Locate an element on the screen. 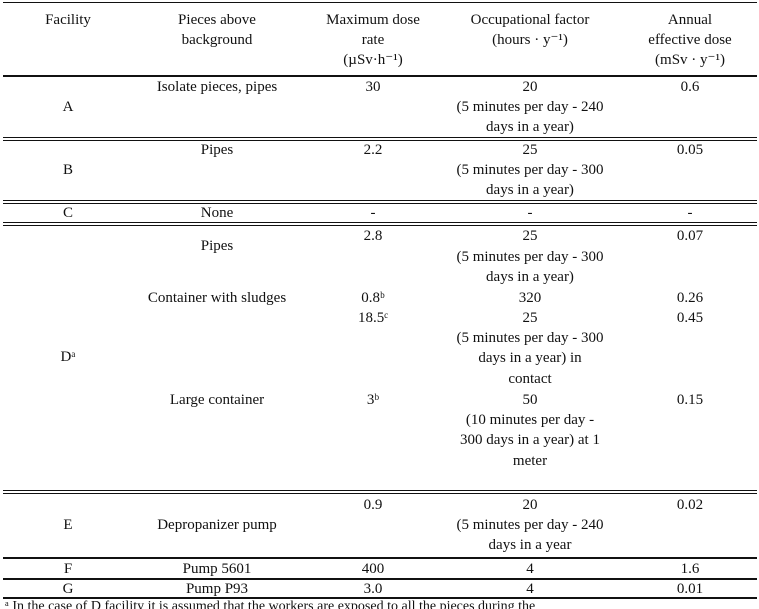 This screenshot has width=759, height=609. header-cell: (mSv · y⁻¹) is located at coordinates (690, 60).